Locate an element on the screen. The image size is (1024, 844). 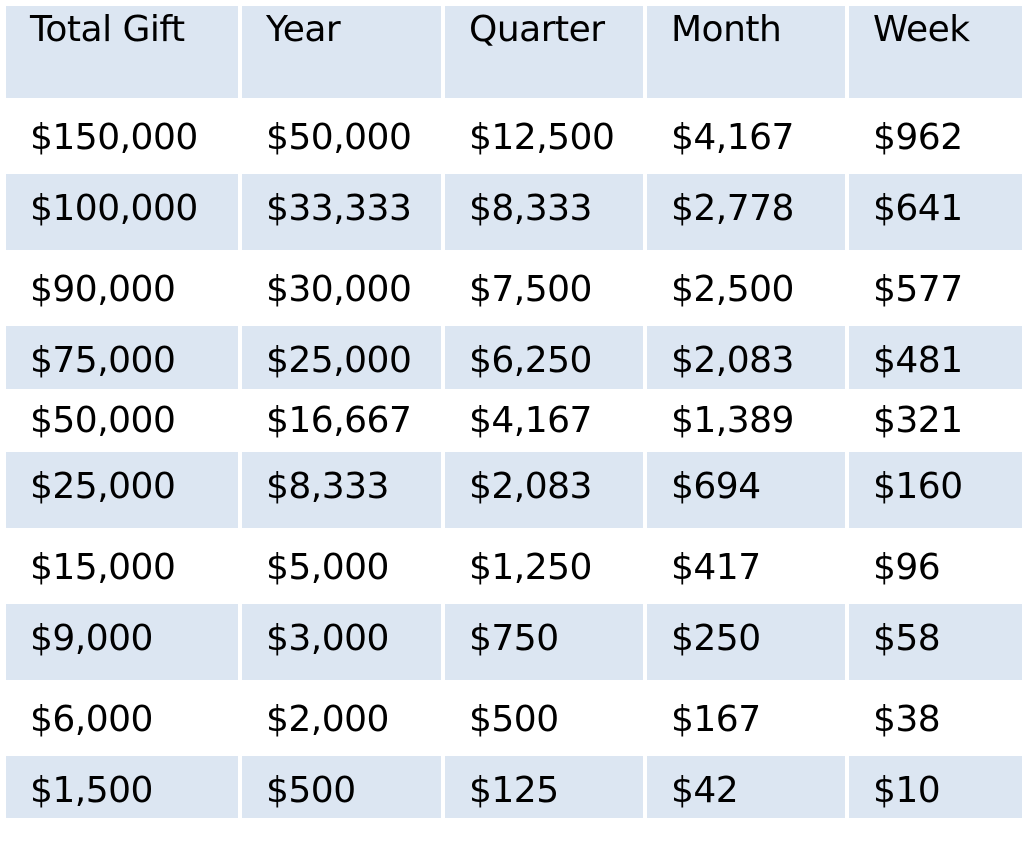
table-header-row: Total Gift Year Quarter Month Week is located at coordinates (514, 52).